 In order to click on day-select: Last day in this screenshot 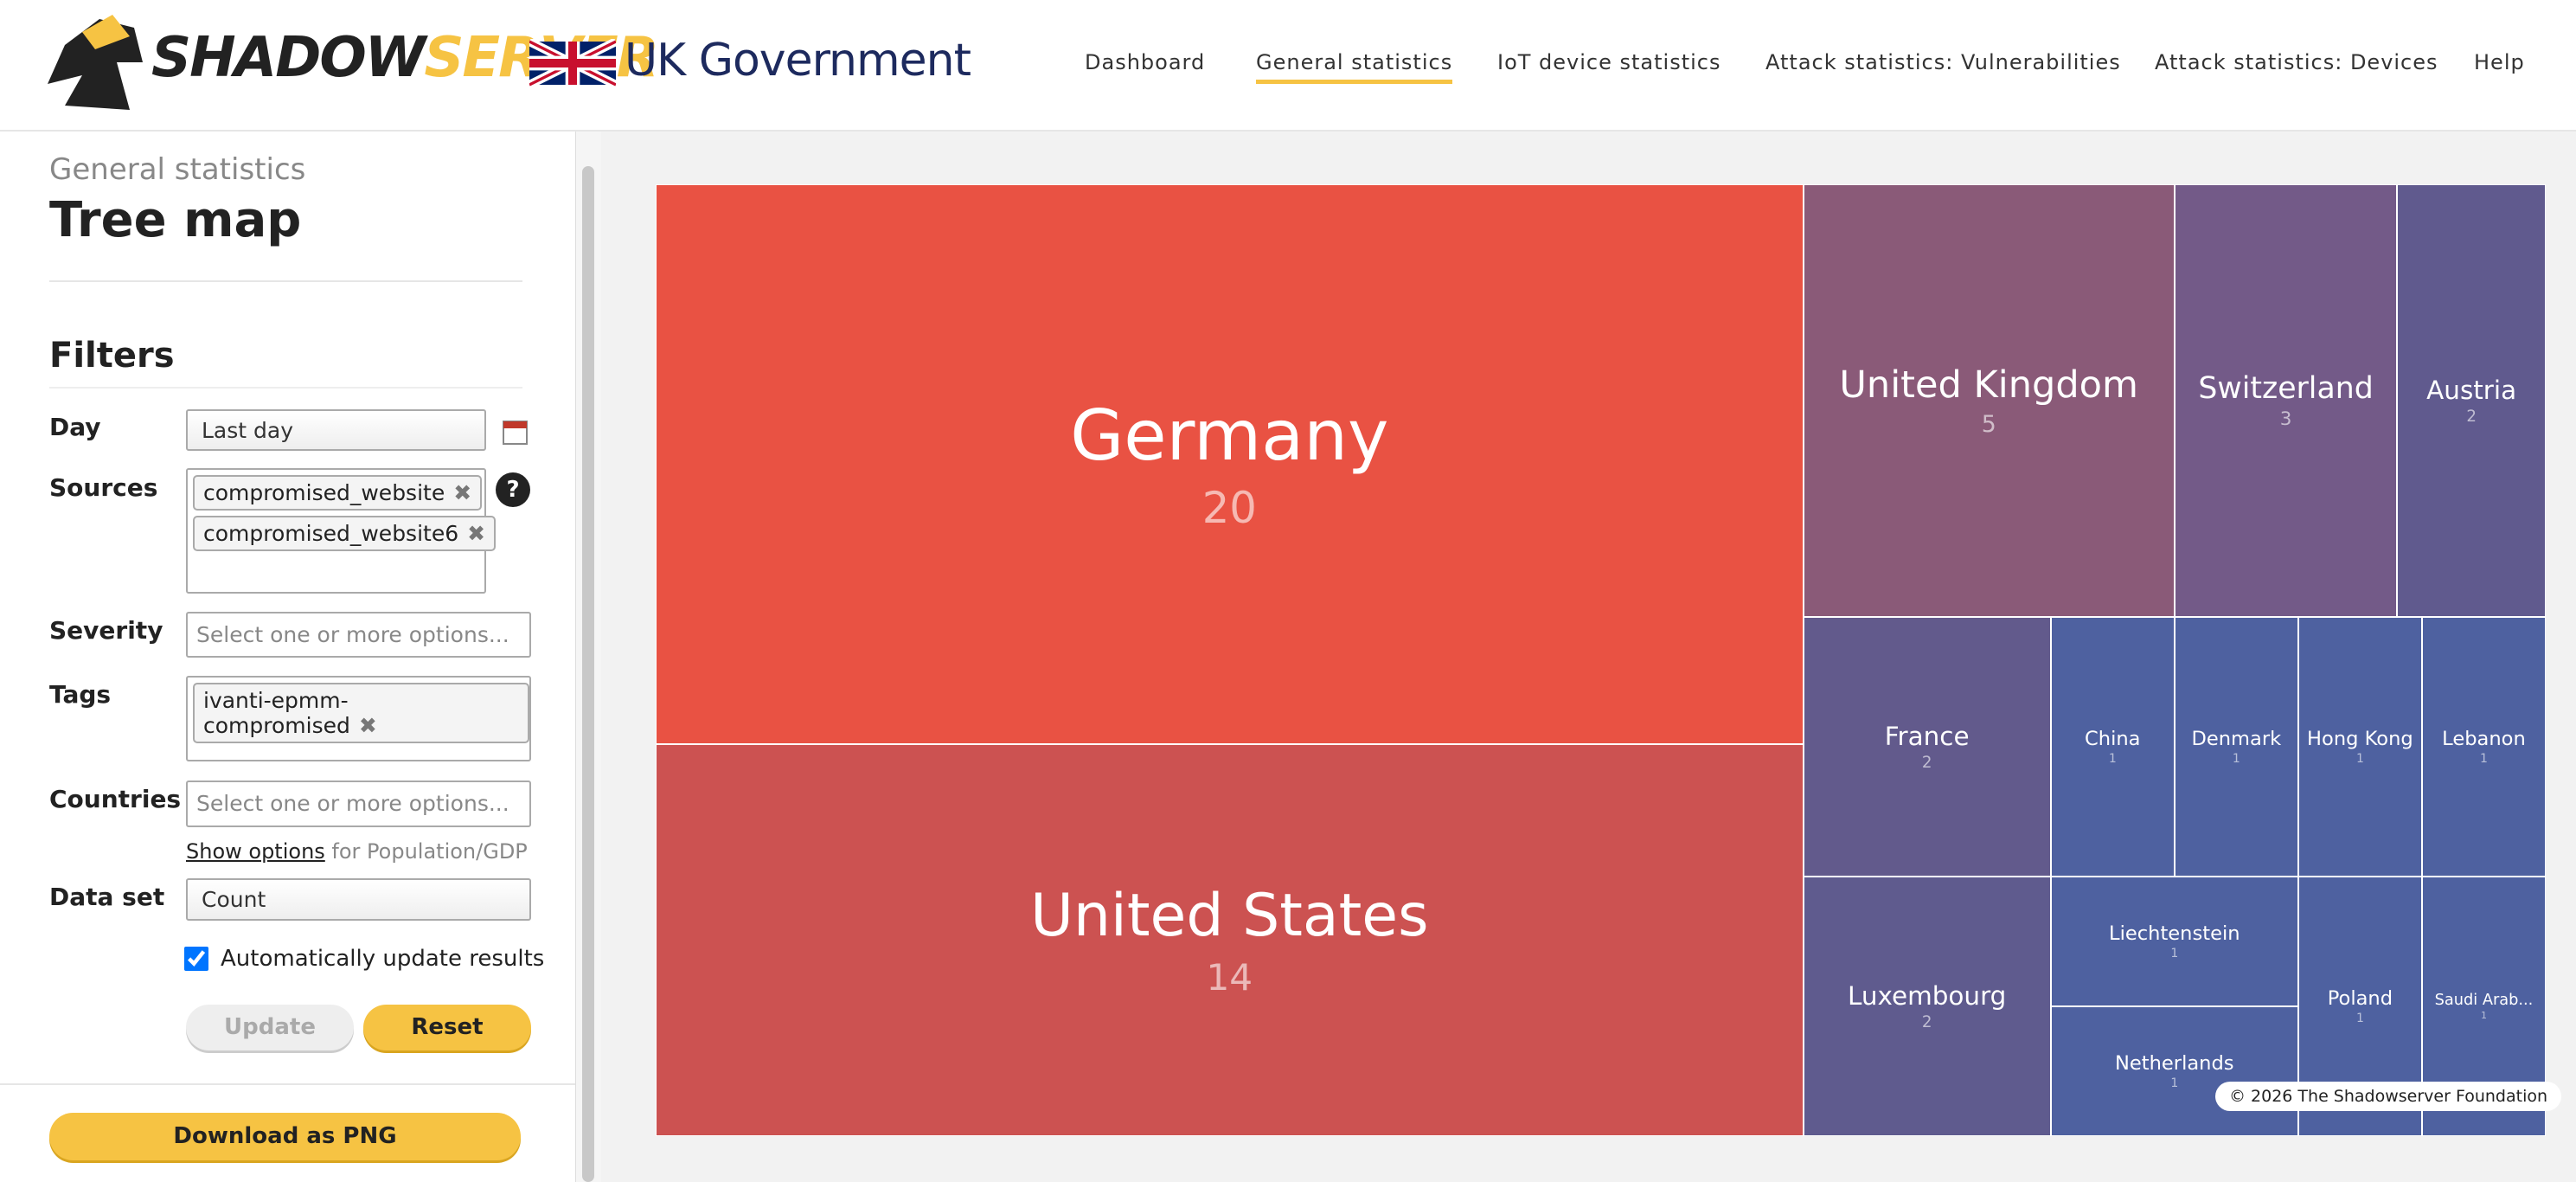, I will do `click(336, 430)`.